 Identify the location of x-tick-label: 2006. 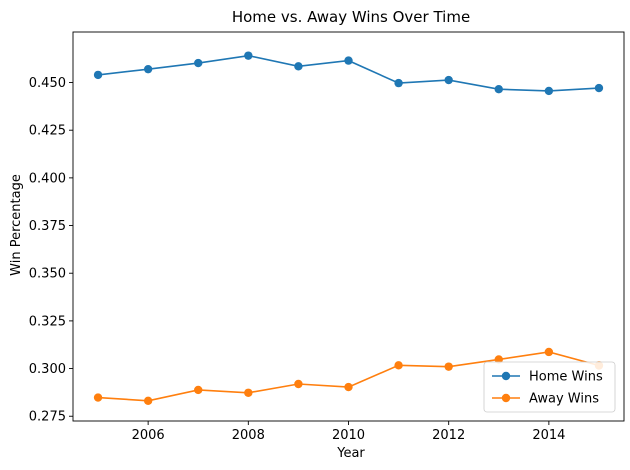
(148, 435).